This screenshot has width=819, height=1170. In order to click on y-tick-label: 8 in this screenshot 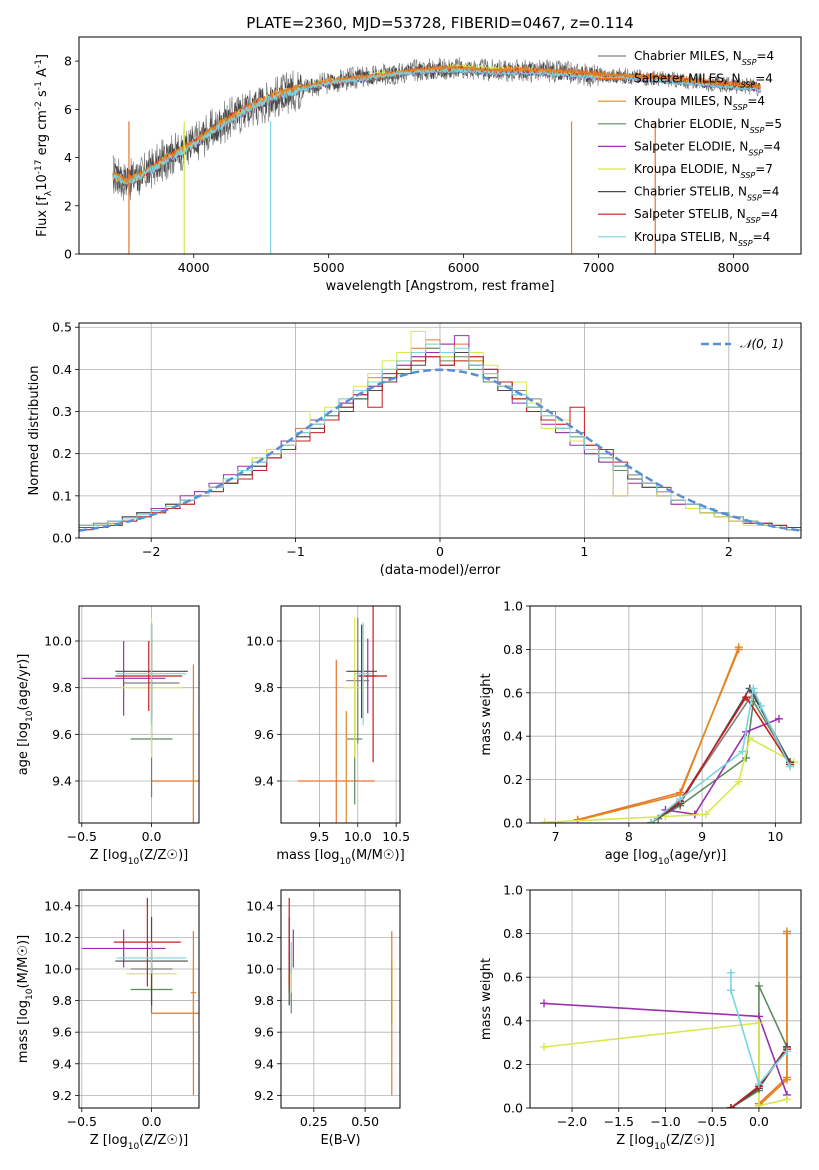, I will do `click(68, 61)`.